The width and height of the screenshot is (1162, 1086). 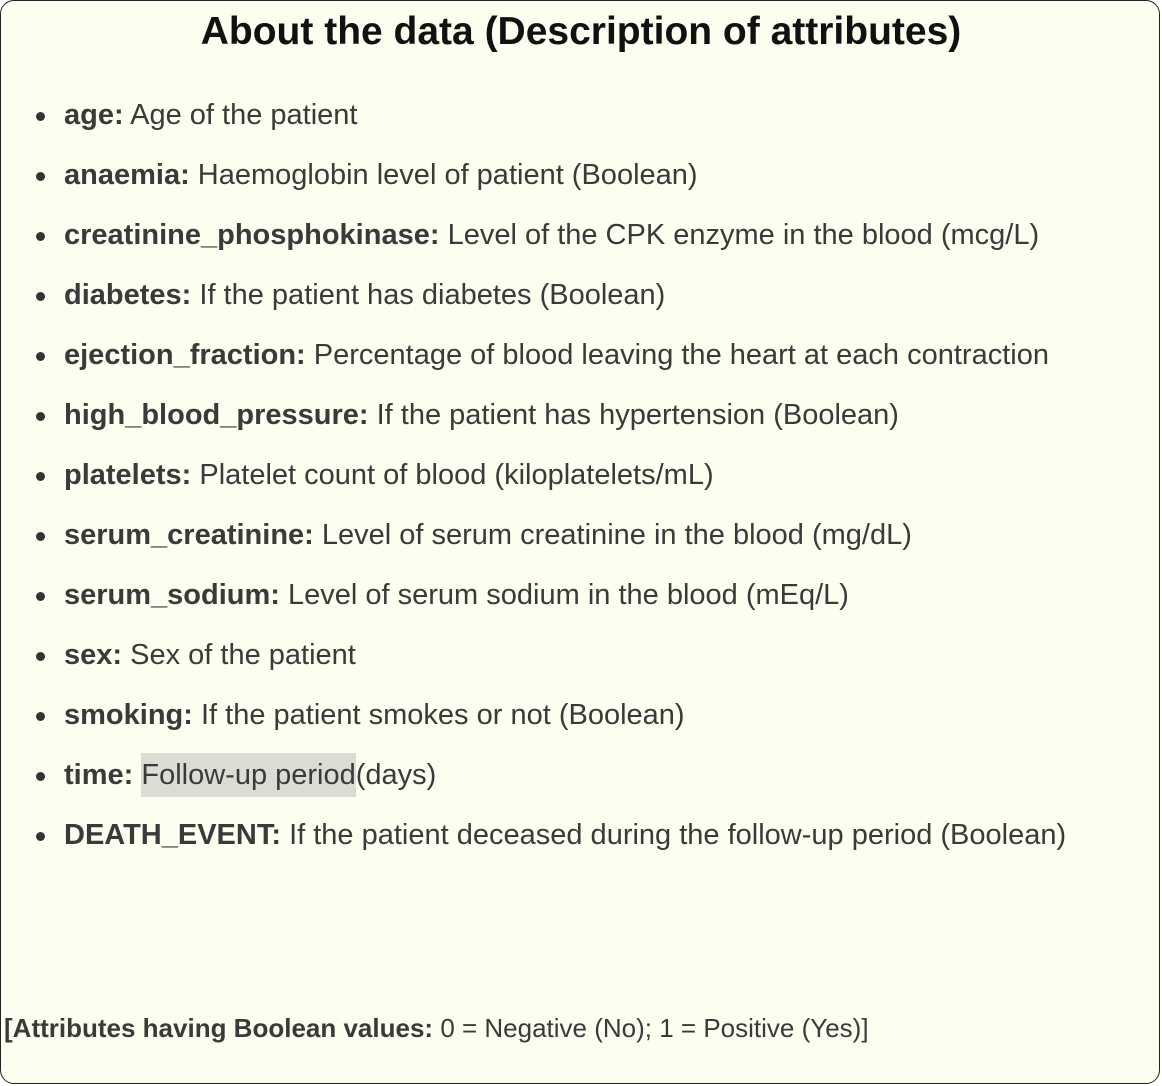 I want to click on attribute-name: sex:, so click(x=93, y=655).